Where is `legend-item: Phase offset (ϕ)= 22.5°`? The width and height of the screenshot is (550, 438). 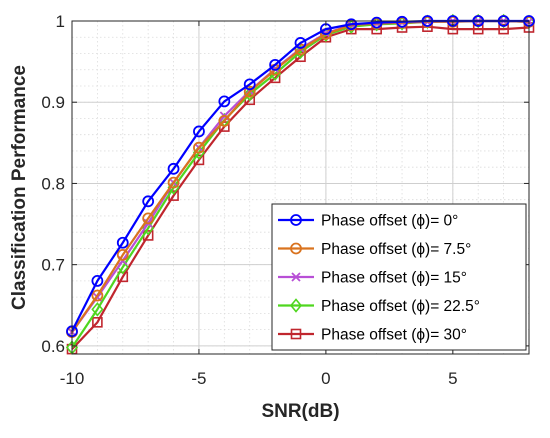
legend-item: Phase offset (ϕ)= 22.5° is located at coordinates (379, 306).